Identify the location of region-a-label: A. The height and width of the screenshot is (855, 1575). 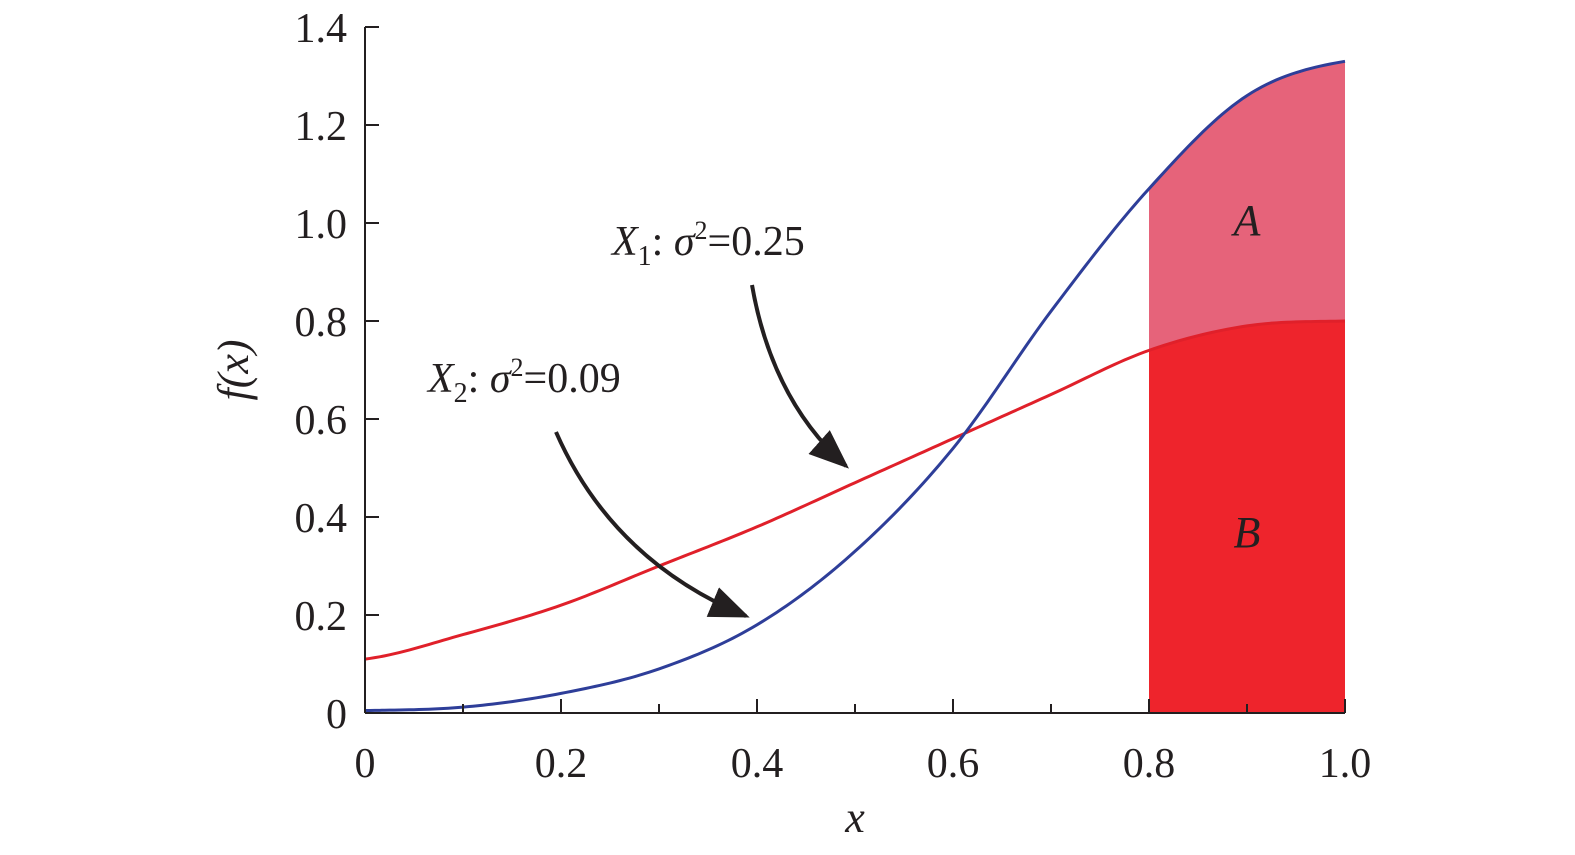
(1246, 220).